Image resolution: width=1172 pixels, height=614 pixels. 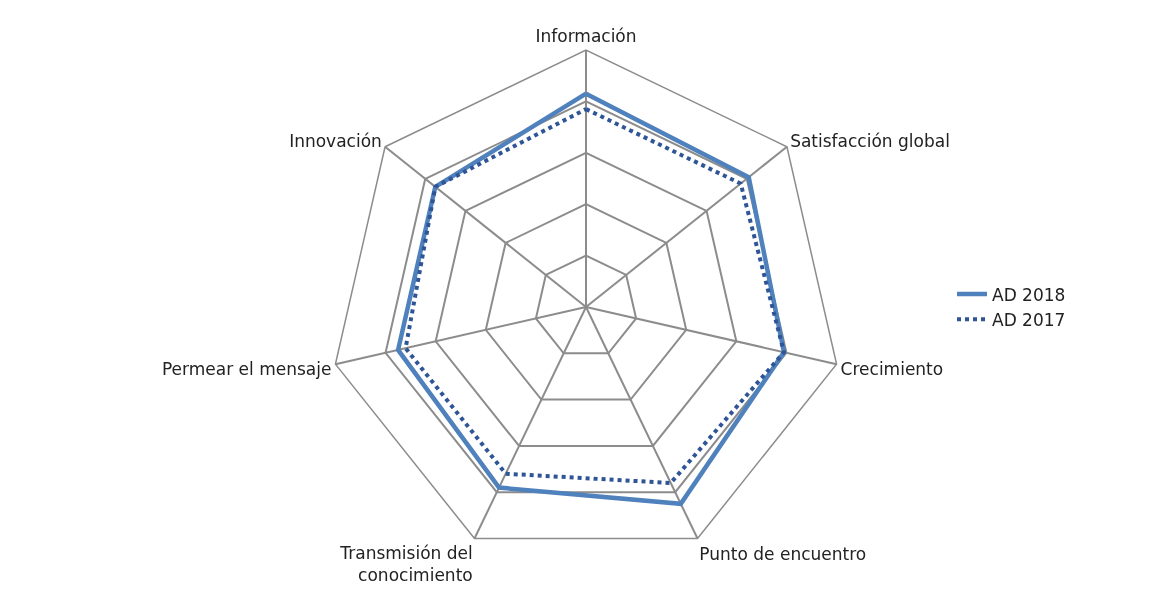 What do you see at coordinates (406, 564) in the screenshot?
I see `spoke-label: Transmisión del conocimiento` at bounding box center [406, 564].